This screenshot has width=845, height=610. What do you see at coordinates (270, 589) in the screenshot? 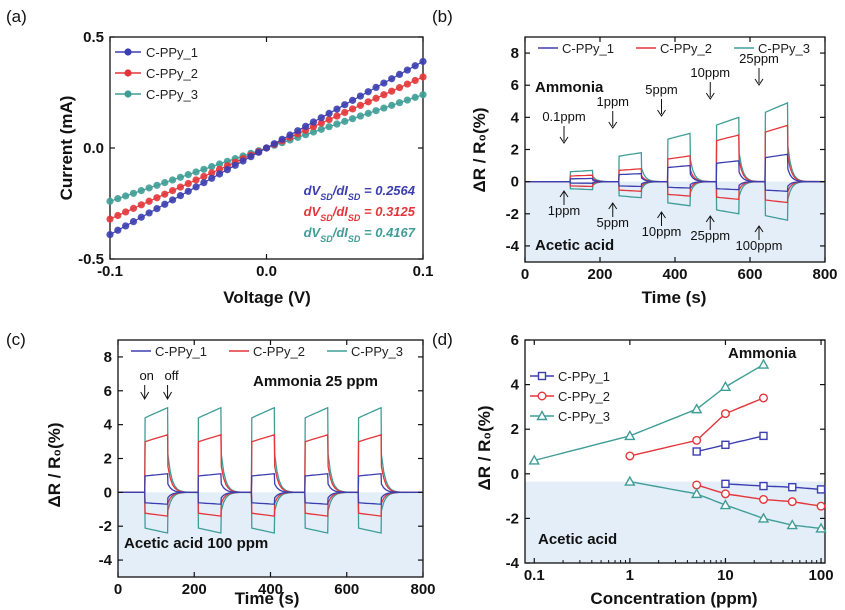
I see `x-tick-label: 400` at bounding box center [270, 589].